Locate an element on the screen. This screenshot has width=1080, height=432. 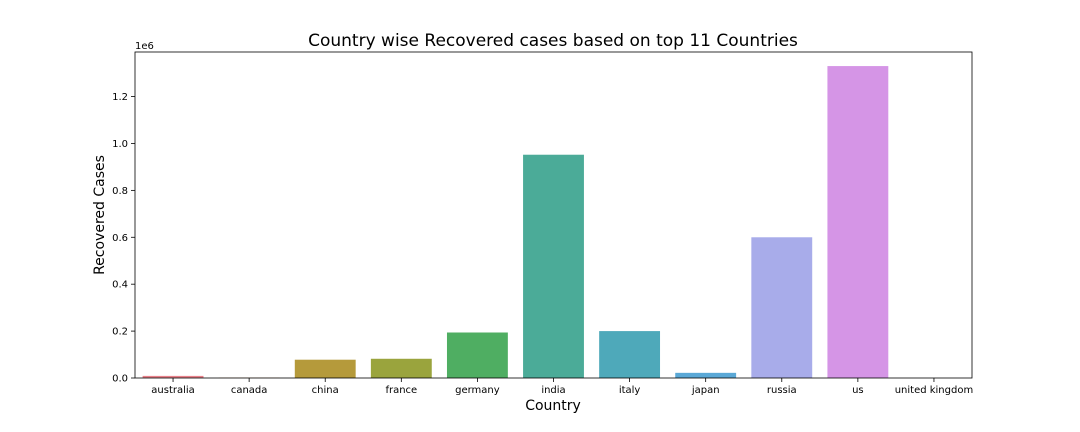
y-tick-label: 0.6 is located at coordinates (120, 238).